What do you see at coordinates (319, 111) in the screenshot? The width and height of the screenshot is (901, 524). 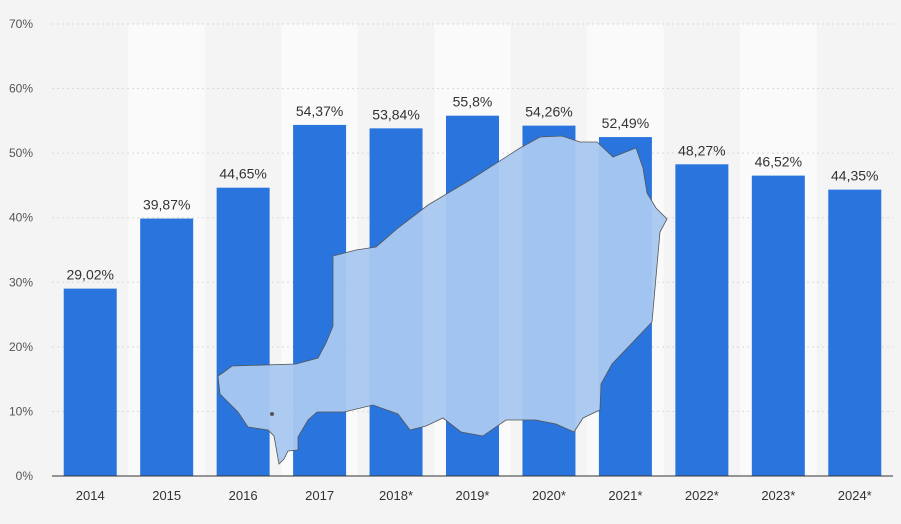 I see `data-label: 54,37%` at bounding box center [319, 111].